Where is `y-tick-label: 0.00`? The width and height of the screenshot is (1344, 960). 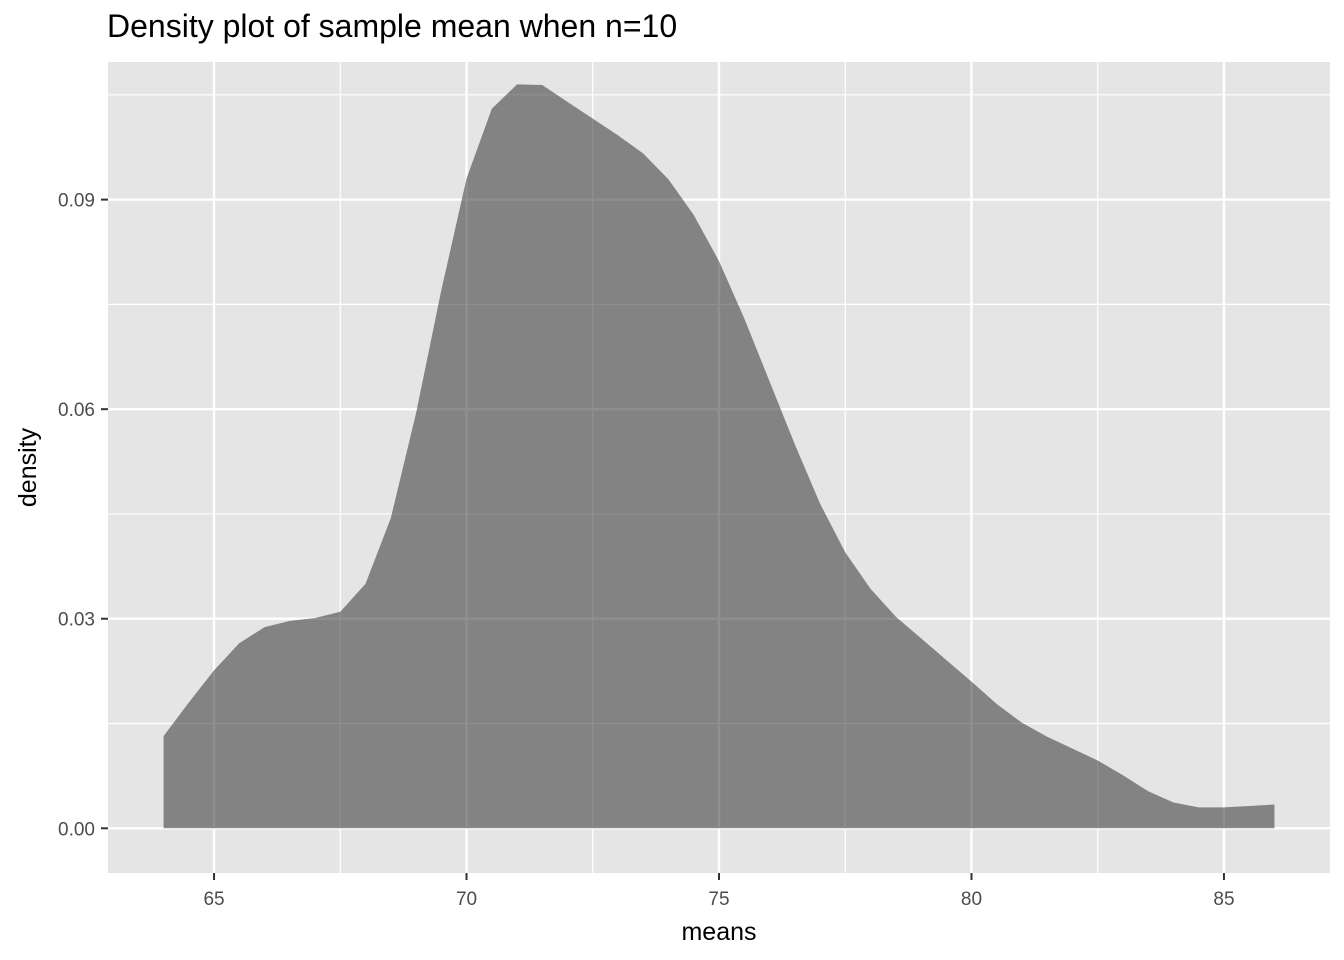 y-tick-label: 0.00 is located at coordinates (76, 829).